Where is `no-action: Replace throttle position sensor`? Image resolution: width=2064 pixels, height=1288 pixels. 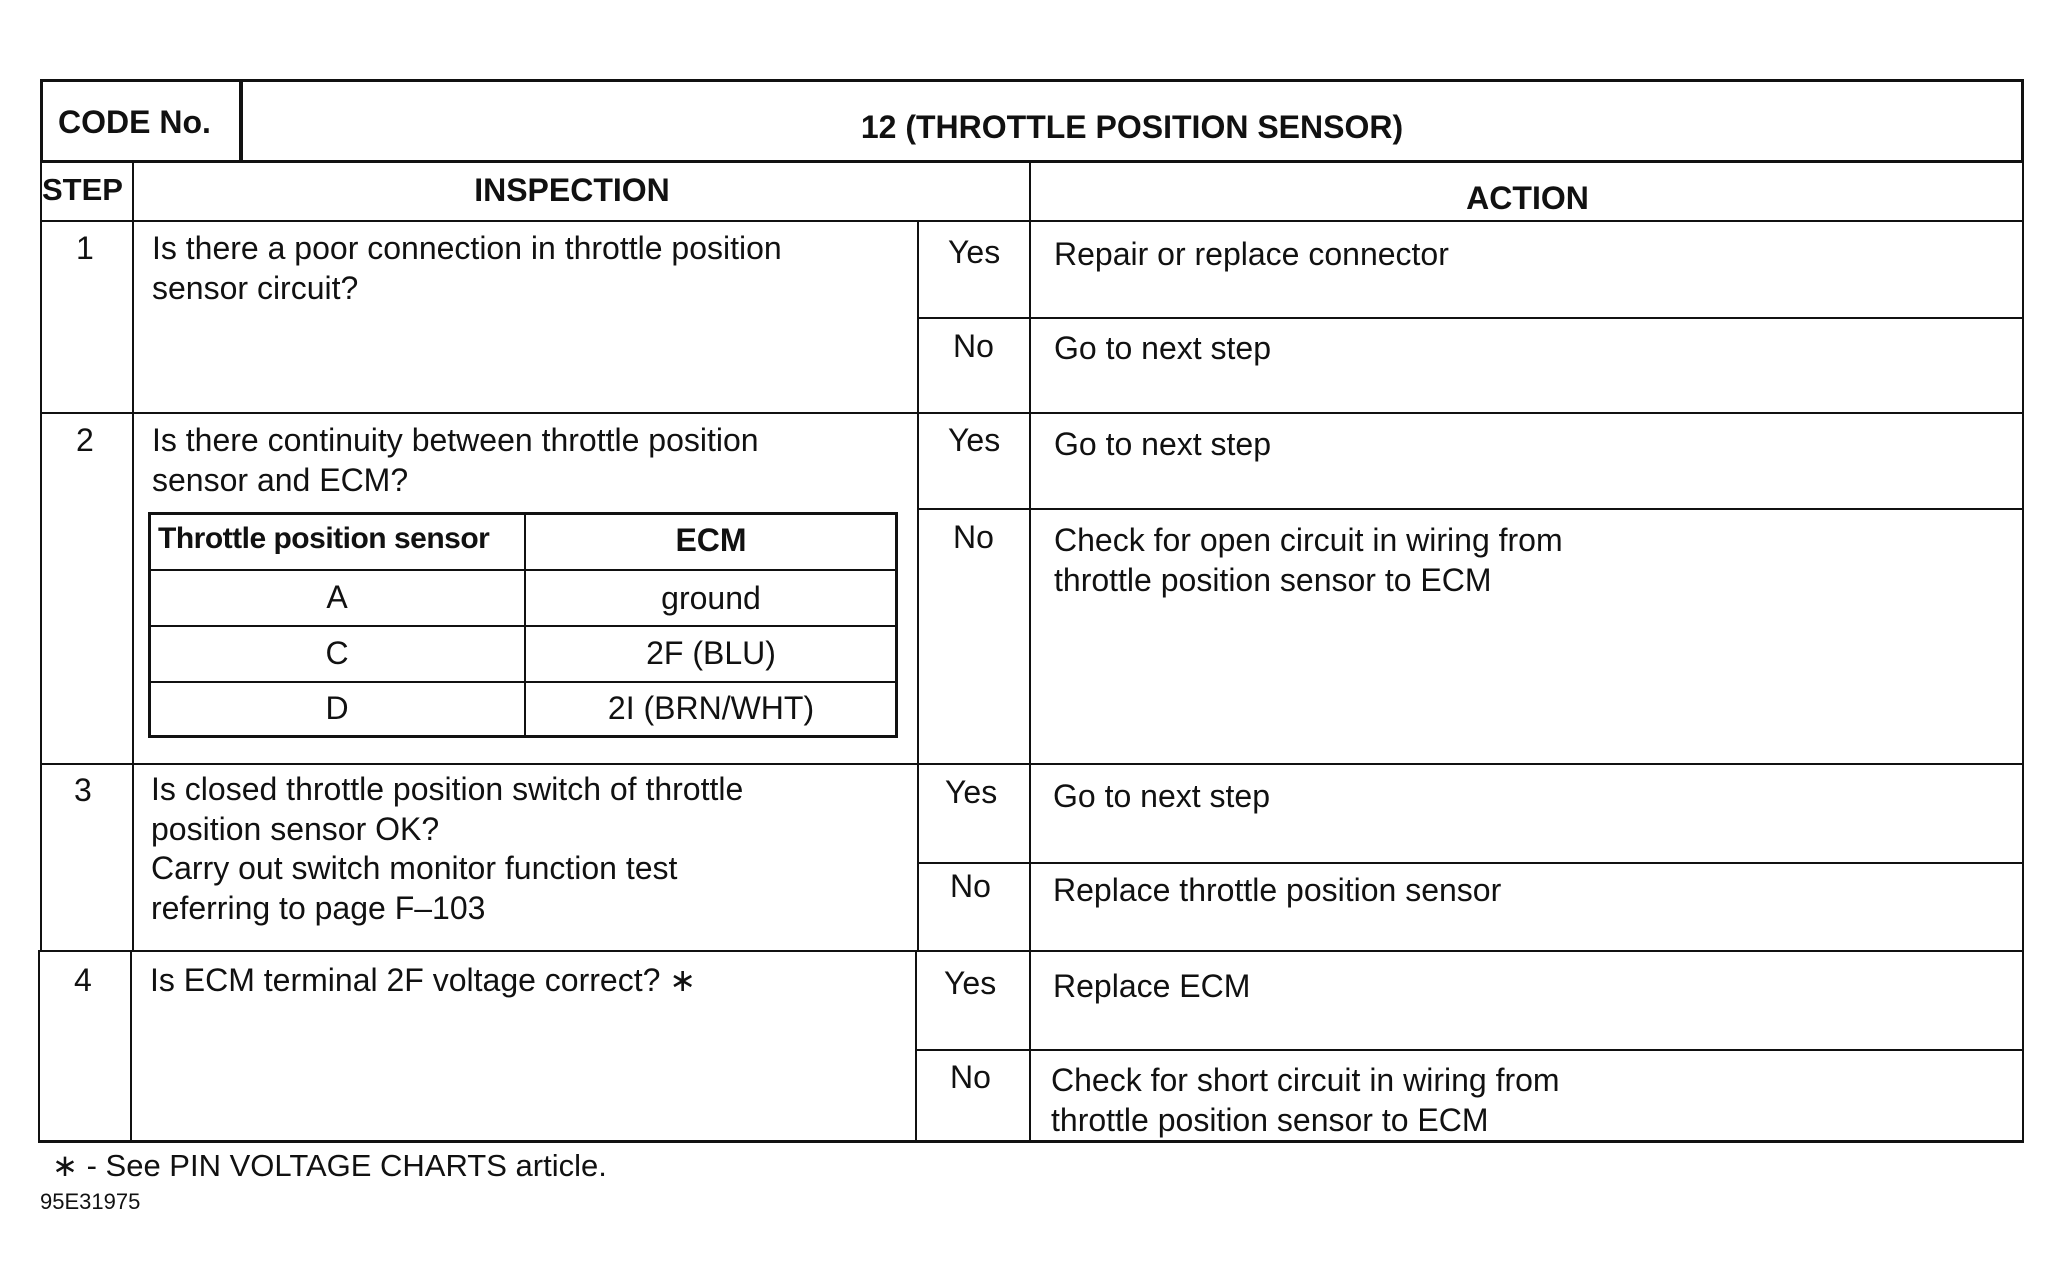
no-action: Replace throttle position sensor is located at coordinates (1277, 890).